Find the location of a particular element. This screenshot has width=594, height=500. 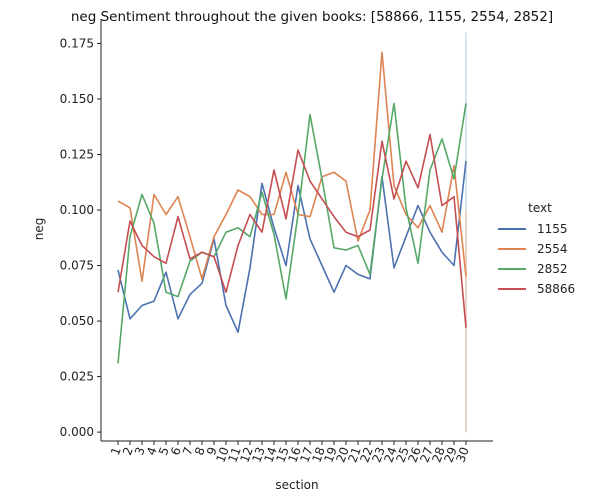

x-tick-label: 5 is located at coordinates (164, 451).